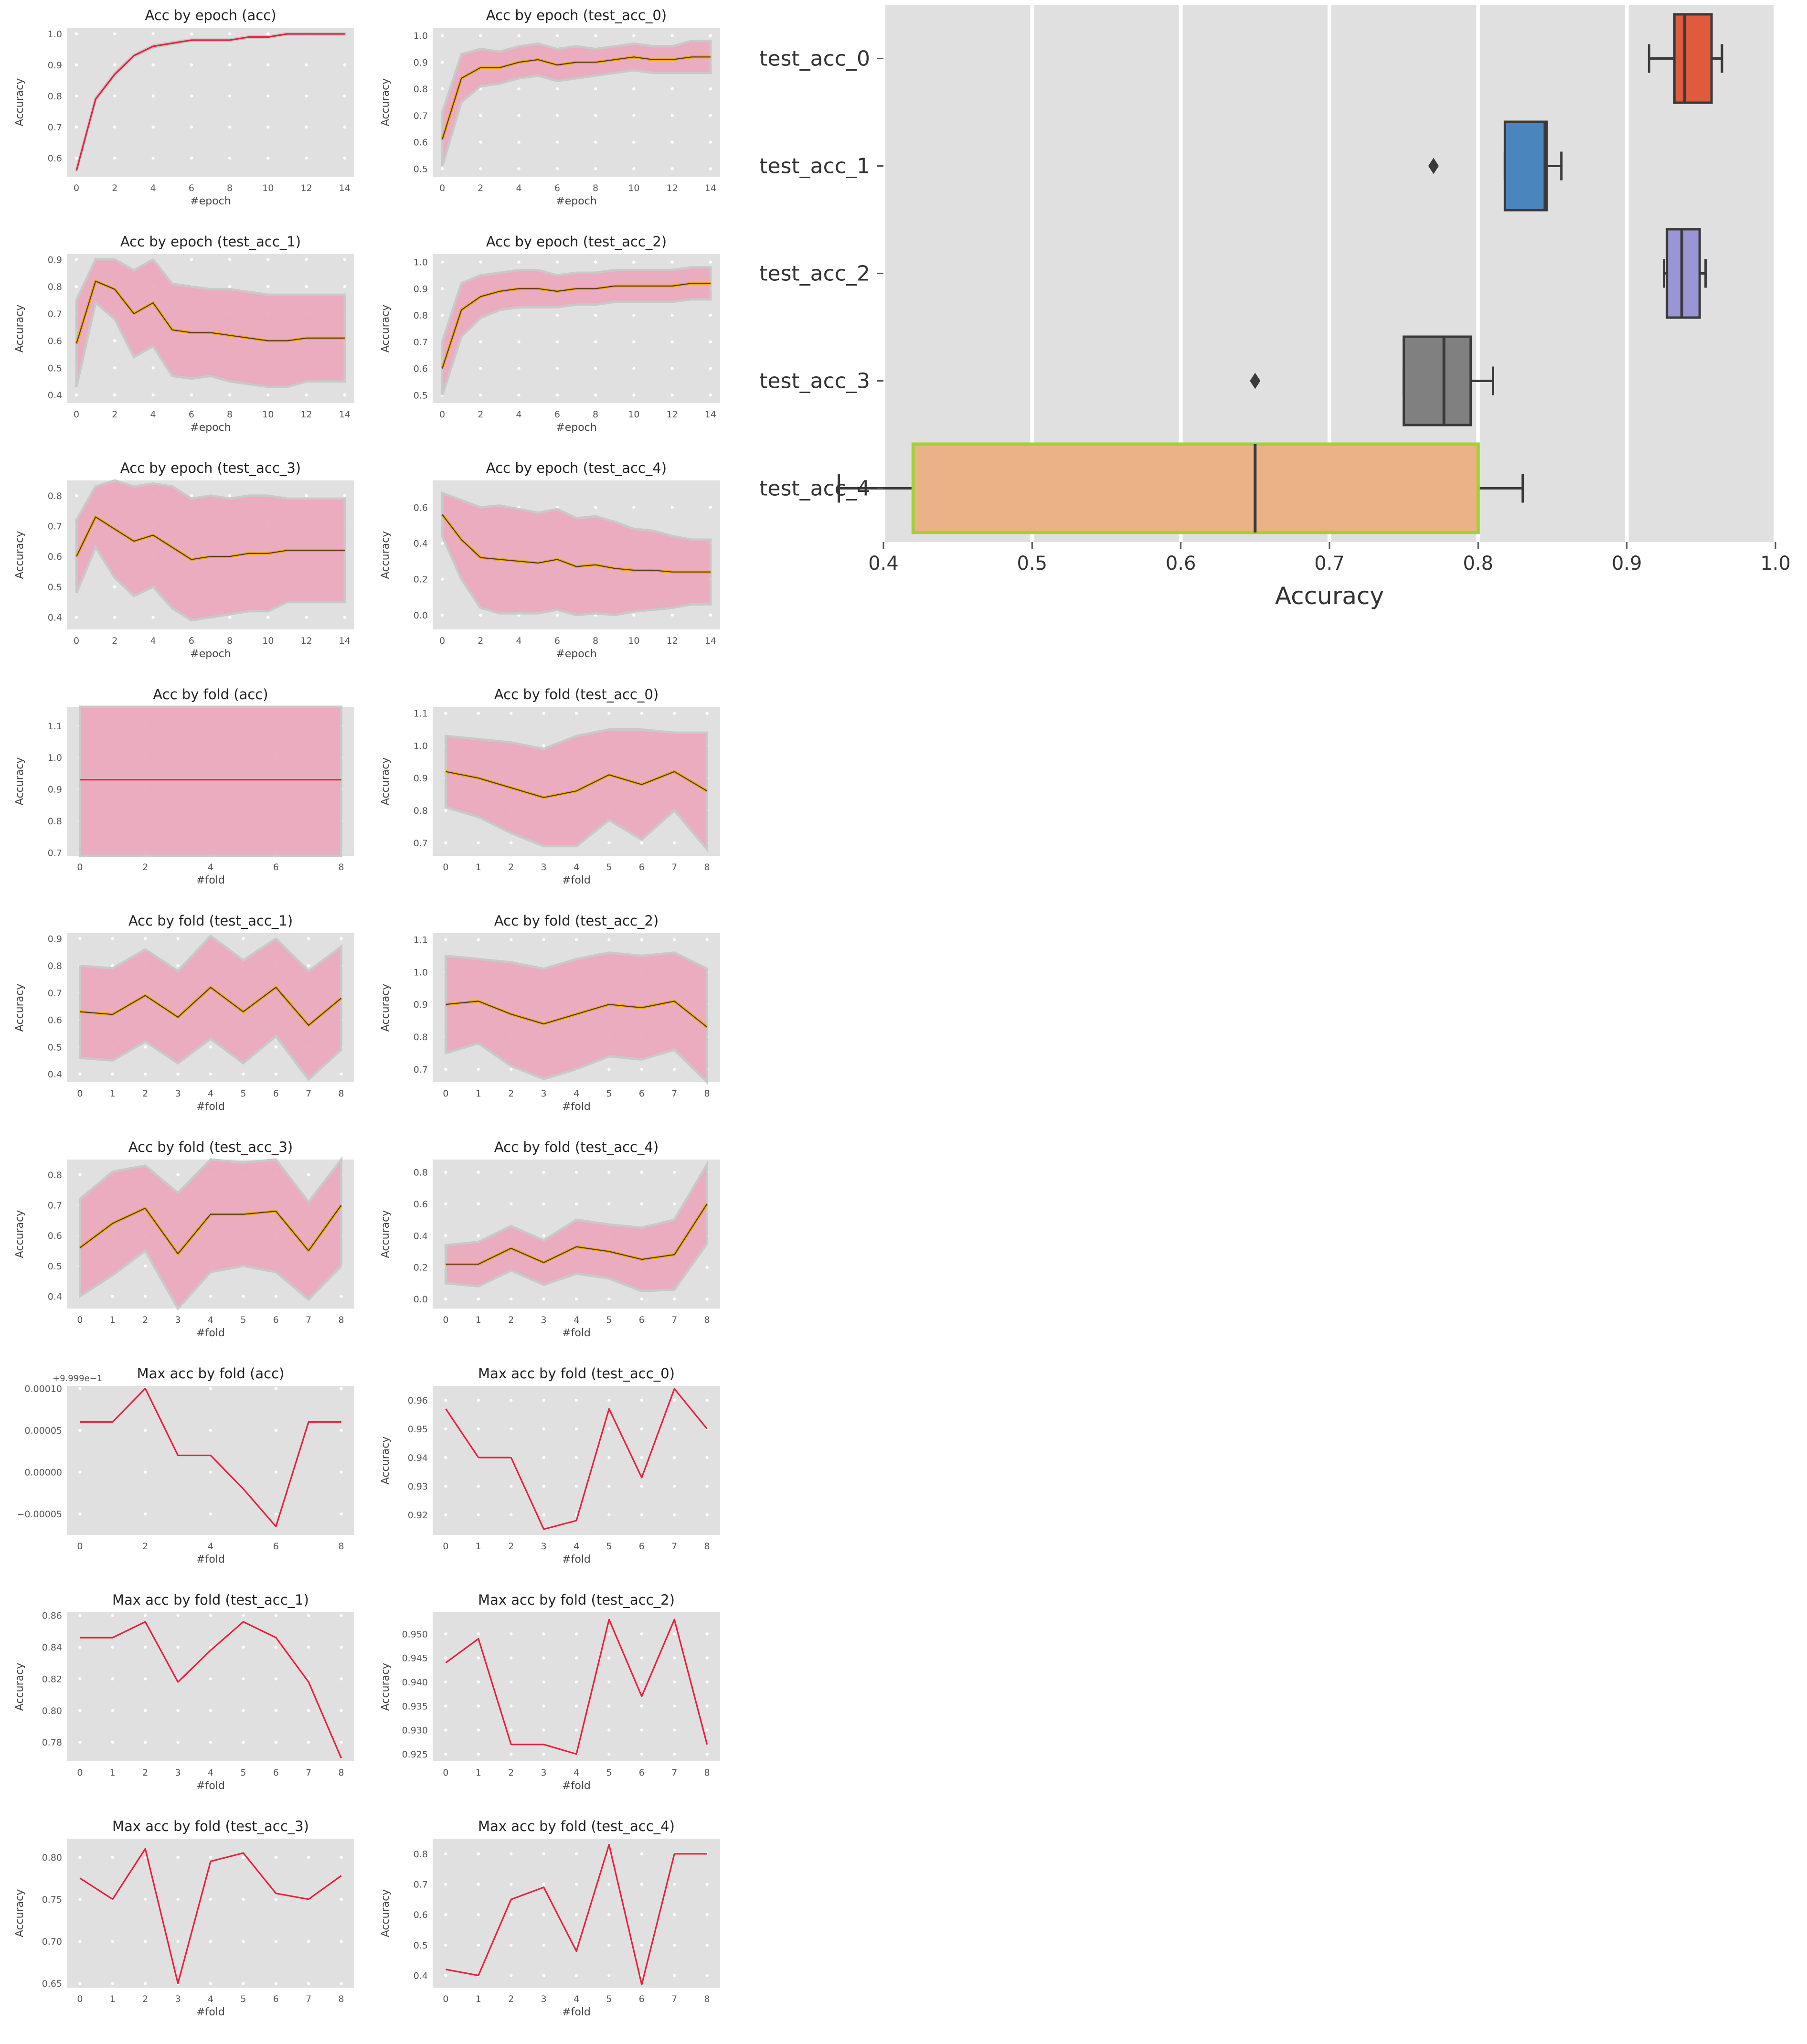 The image size is (1807, 2044). Describe the element at coordinates (672, 414) in the screenshot. I see `x-tick-label: 12` at that location.